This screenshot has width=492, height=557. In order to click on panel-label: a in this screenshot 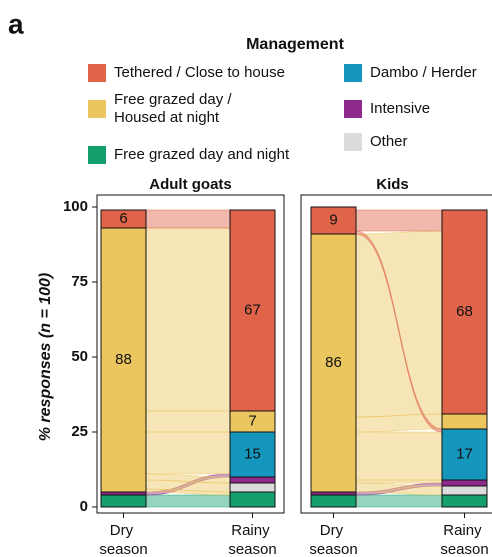, I will do `click(16, 23)`.